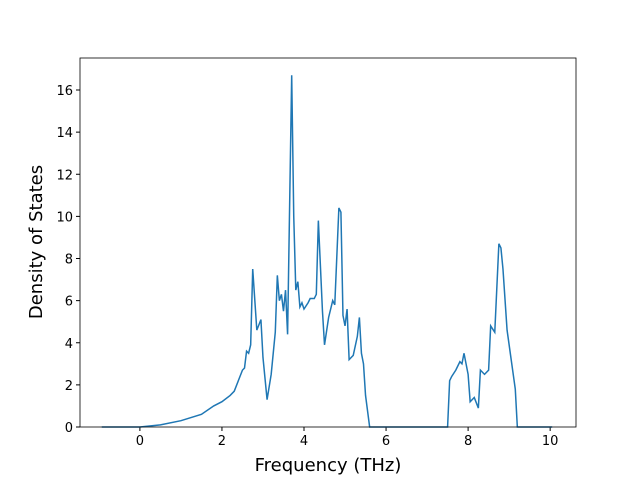  What do you see at coordinates (328, 465) in the screenshot?
I see `x-axis-label: Frequency (THz)` at bounding box center [328, 465].